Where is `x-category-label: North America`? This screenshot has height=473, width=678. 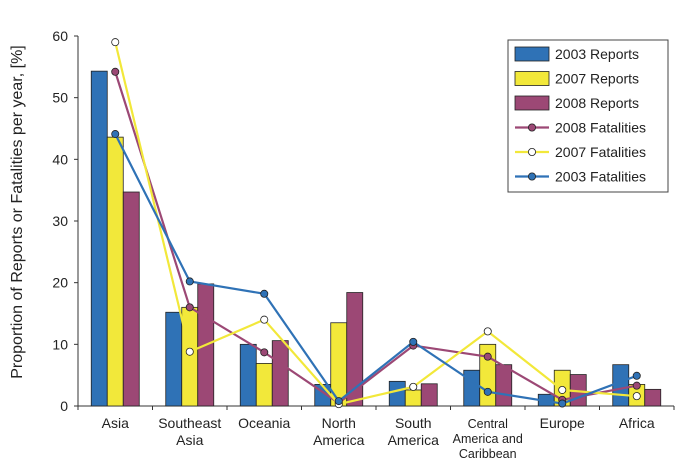
x-category-label: North America is located at coordinates (339, 431).